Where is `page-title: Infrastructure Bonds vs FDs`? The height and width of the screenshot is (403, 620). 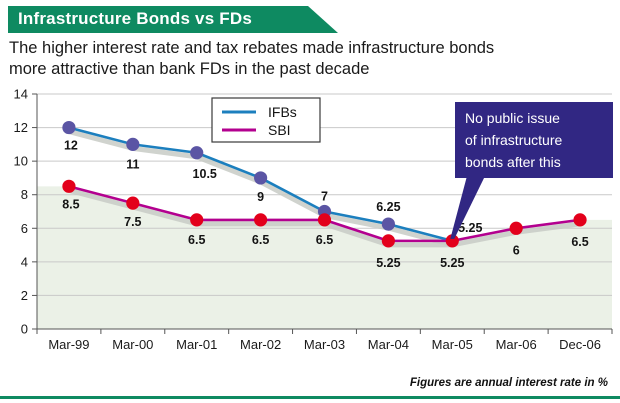
page-title: Infrastructure Bonds vs FDs is located at coordinates (135, 18).